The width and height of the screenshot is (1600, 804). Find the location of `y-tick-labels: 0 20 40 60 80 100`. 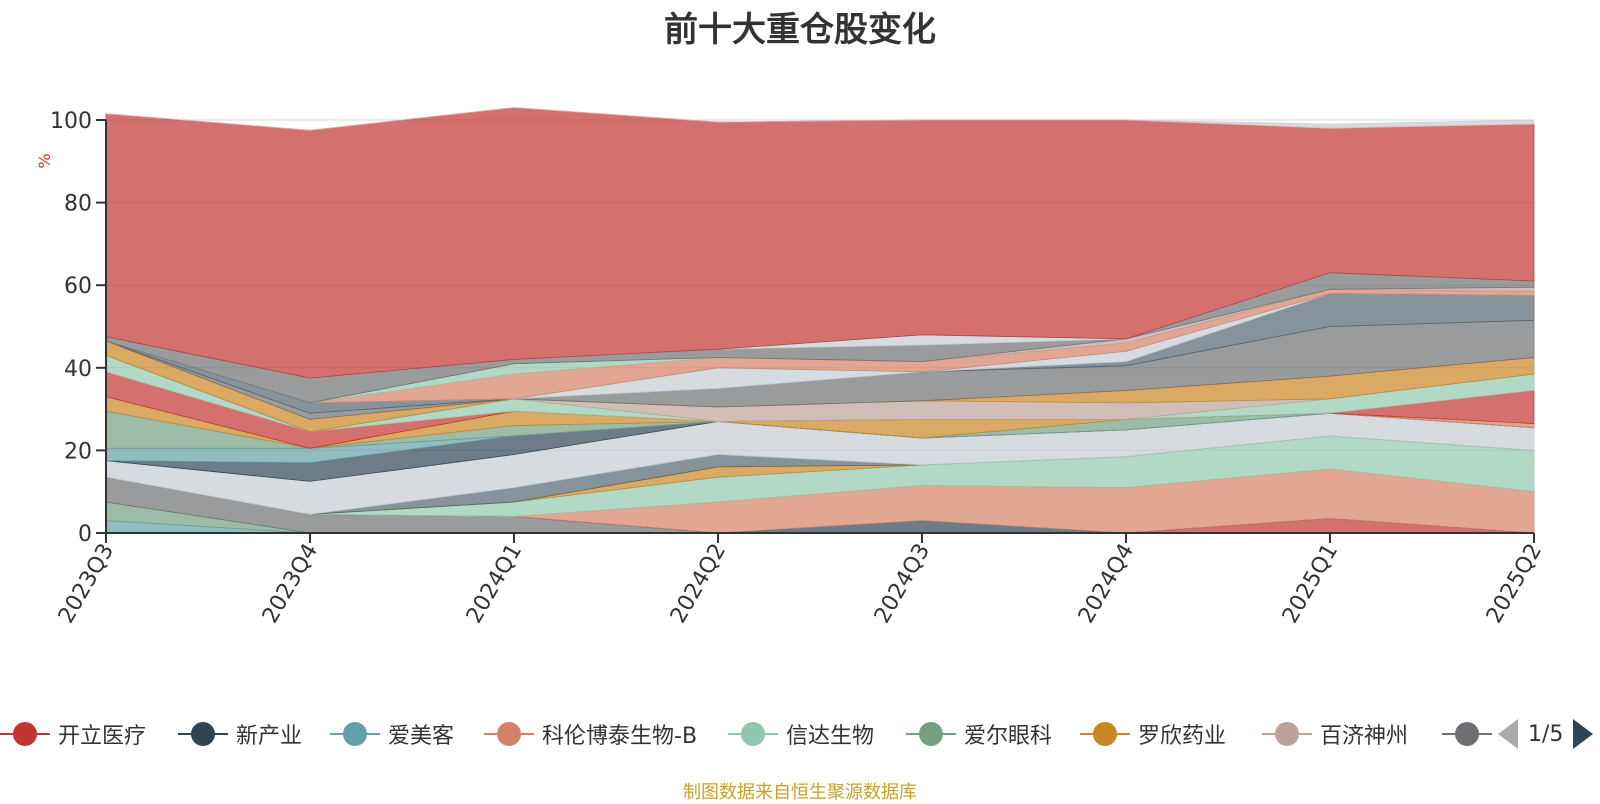

y-tick-labels: 0 20 40 60 80 100 is located at coordinates (78, 328).